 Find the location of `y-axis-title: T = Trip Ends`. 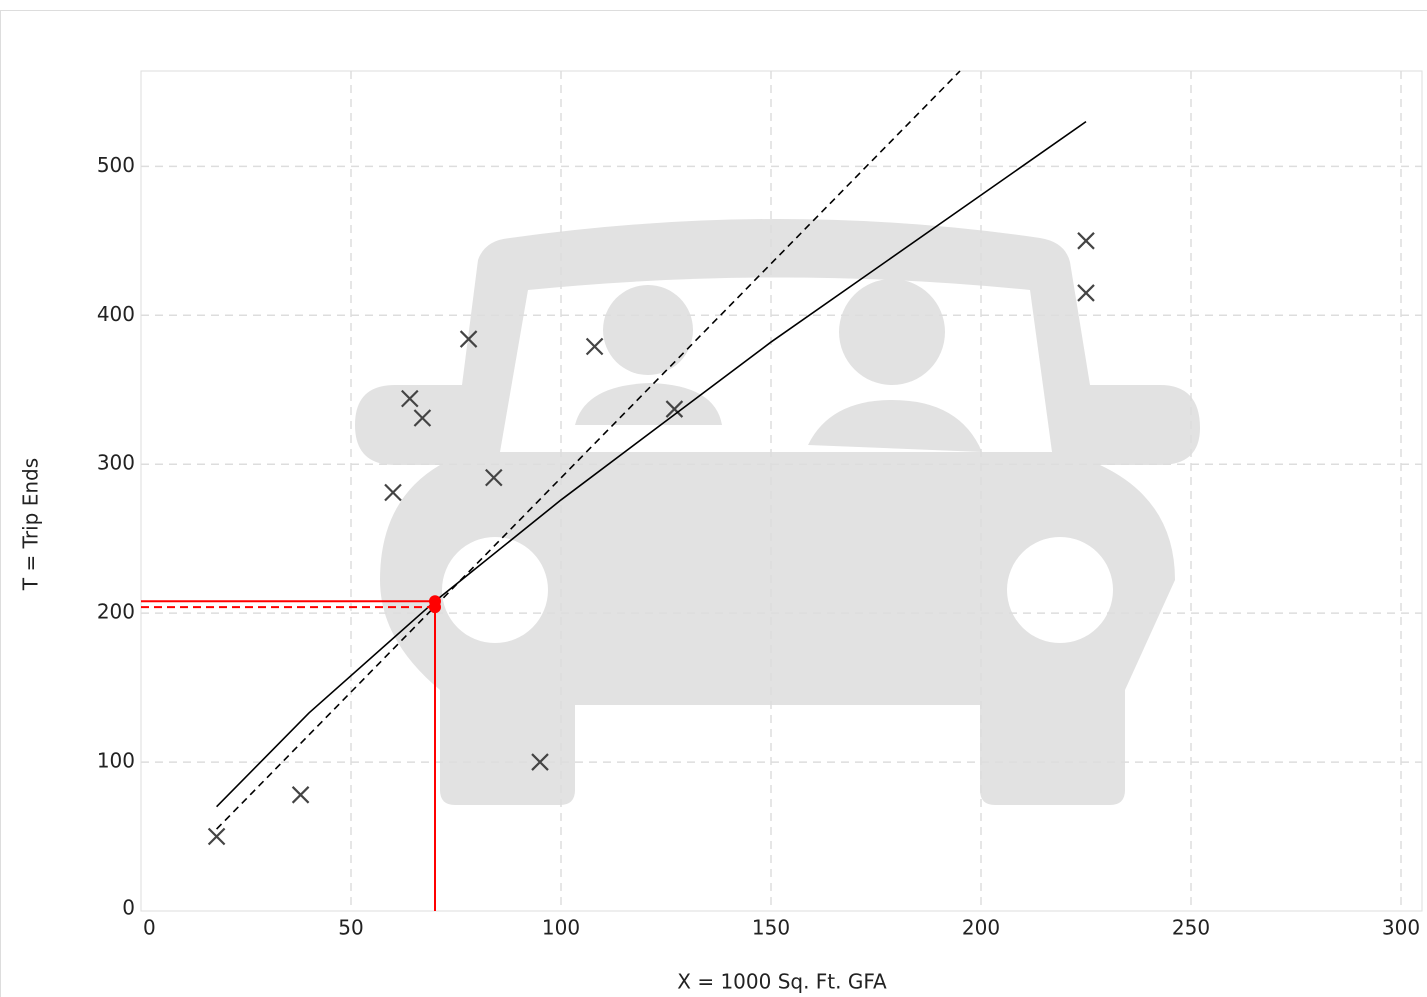

y-axis-title: T = Trip Ends is located at coordinates (31, 524).